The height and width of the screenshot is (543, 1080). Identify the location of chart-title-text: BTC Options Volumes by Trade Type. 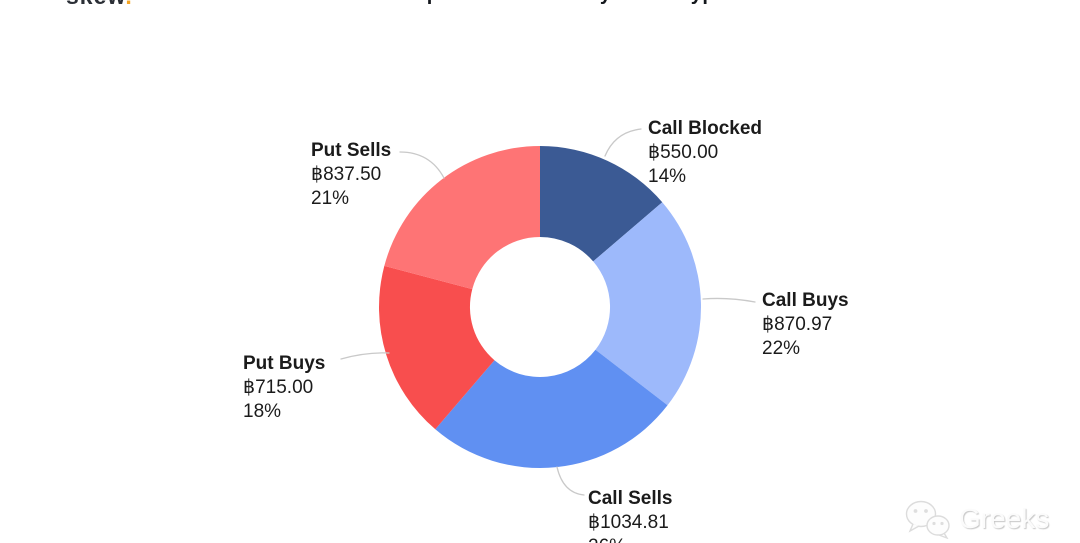
(572, 2).